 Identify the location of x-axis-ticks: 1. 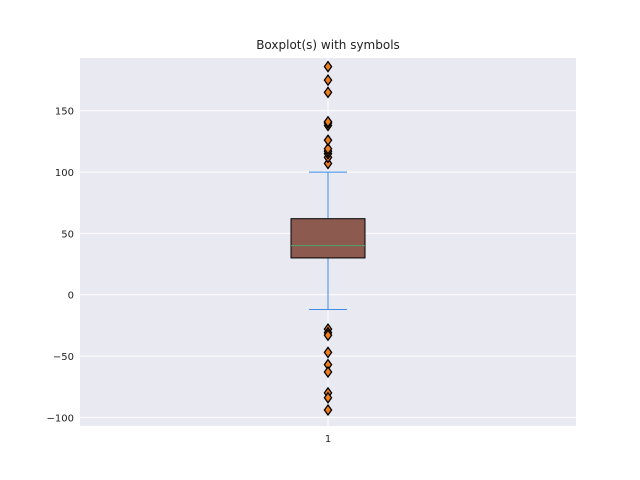
(328, 439).